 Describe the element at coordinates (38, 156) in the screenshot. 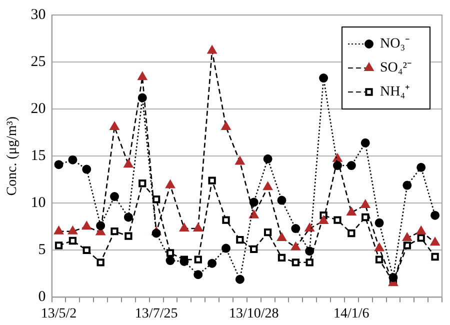

I see `y-tick-label: 15` at that location.